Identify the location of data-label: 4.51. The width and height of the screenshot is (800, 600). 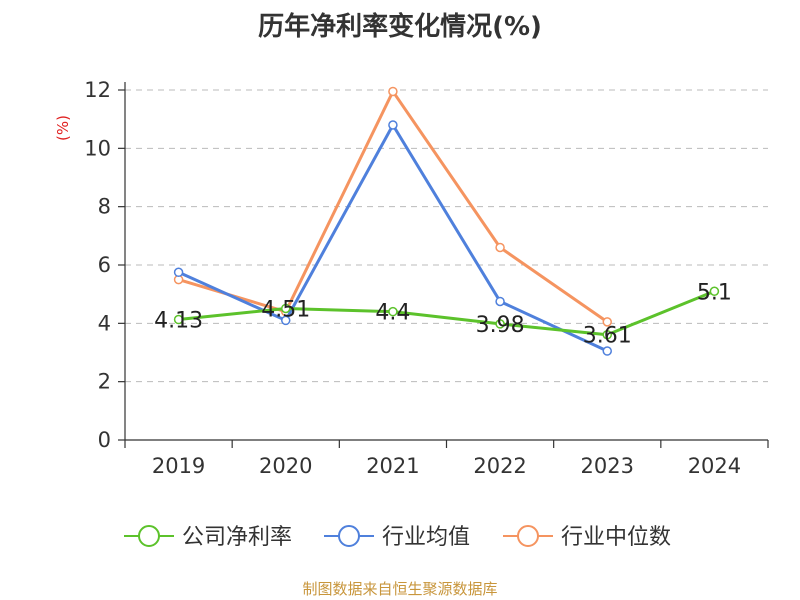
(285, 309).